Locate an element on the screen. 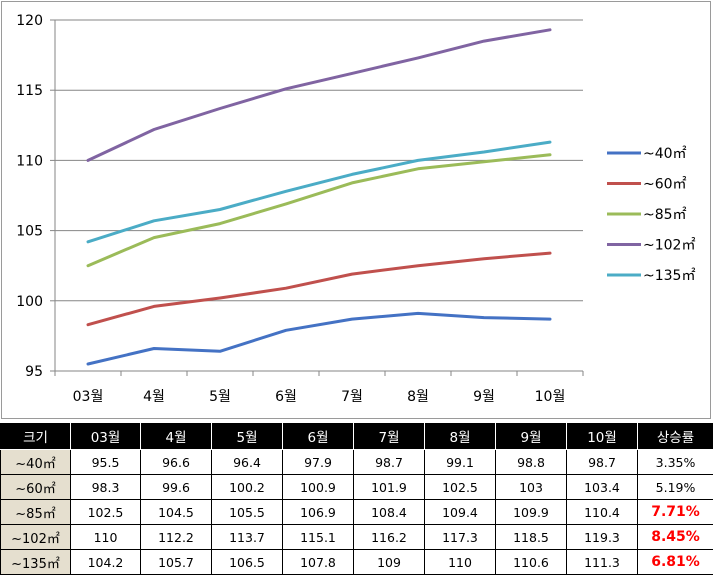 The height and width of the screenshot is (575, 713). table-cell: 107.8 is located at coordinates (318, 562).